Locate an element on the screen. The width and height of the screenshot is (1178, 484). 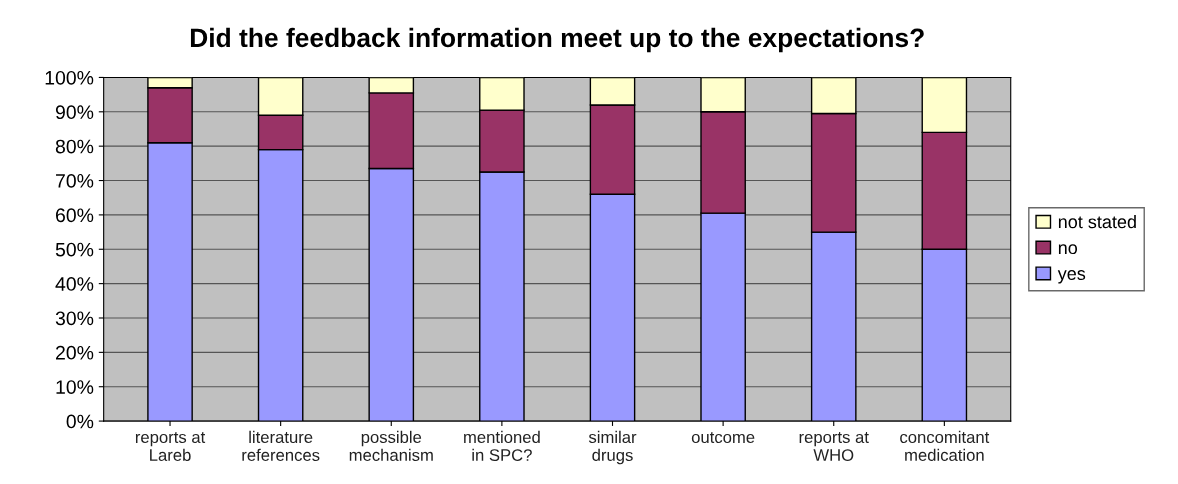
x-tick-label: reports at WHO is located at coordinates (834, 446).